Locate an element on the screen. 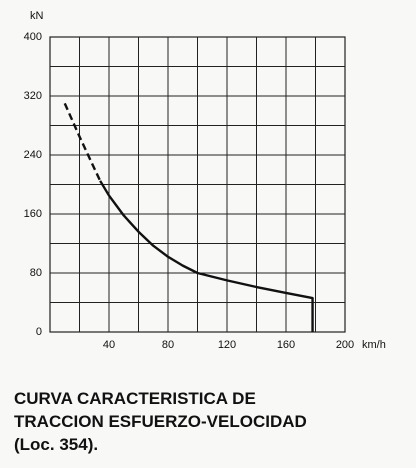 The height and width of the screenshot is (468, 416). y-tick-label: 80 is located at coordinates (36, 273).